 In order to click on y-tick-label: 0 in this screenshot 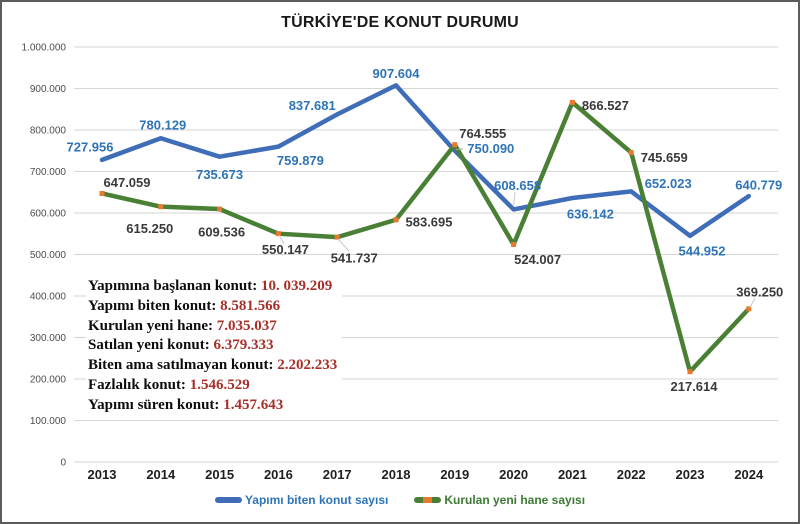, I will do `click(63, 463)`.